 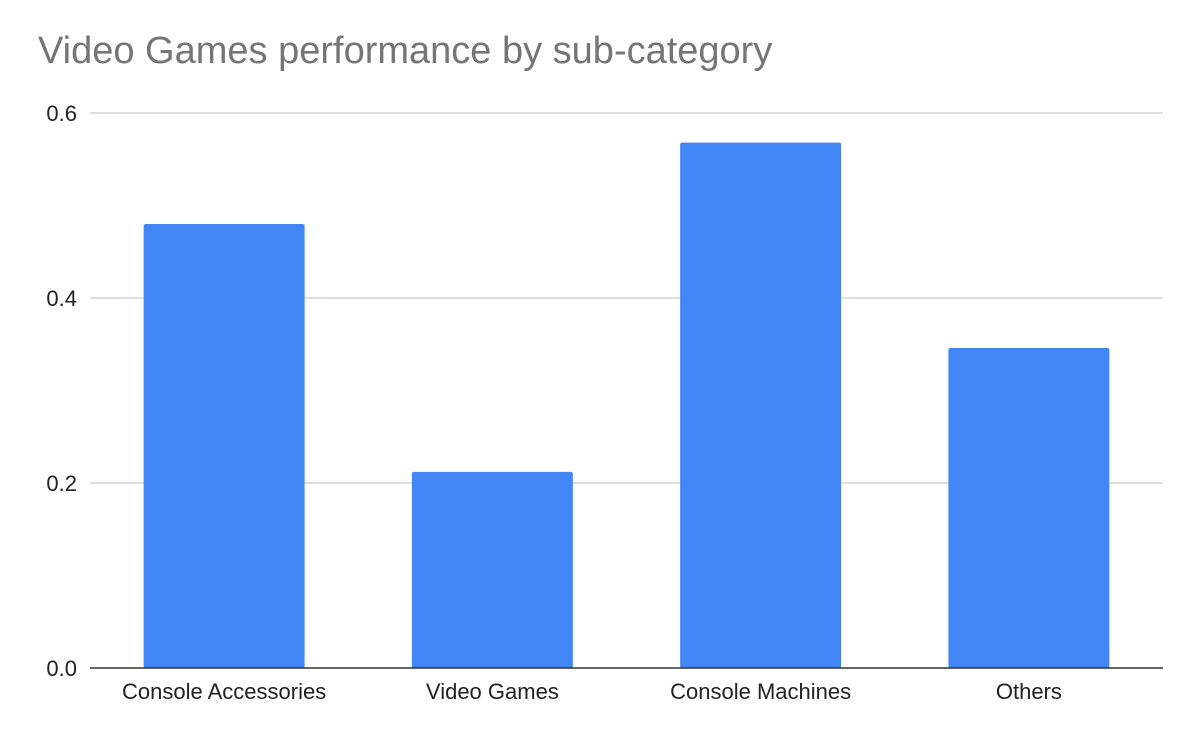 I want to click on chart-title: Video Games performance by sub-category, so click(x=405, y=51).